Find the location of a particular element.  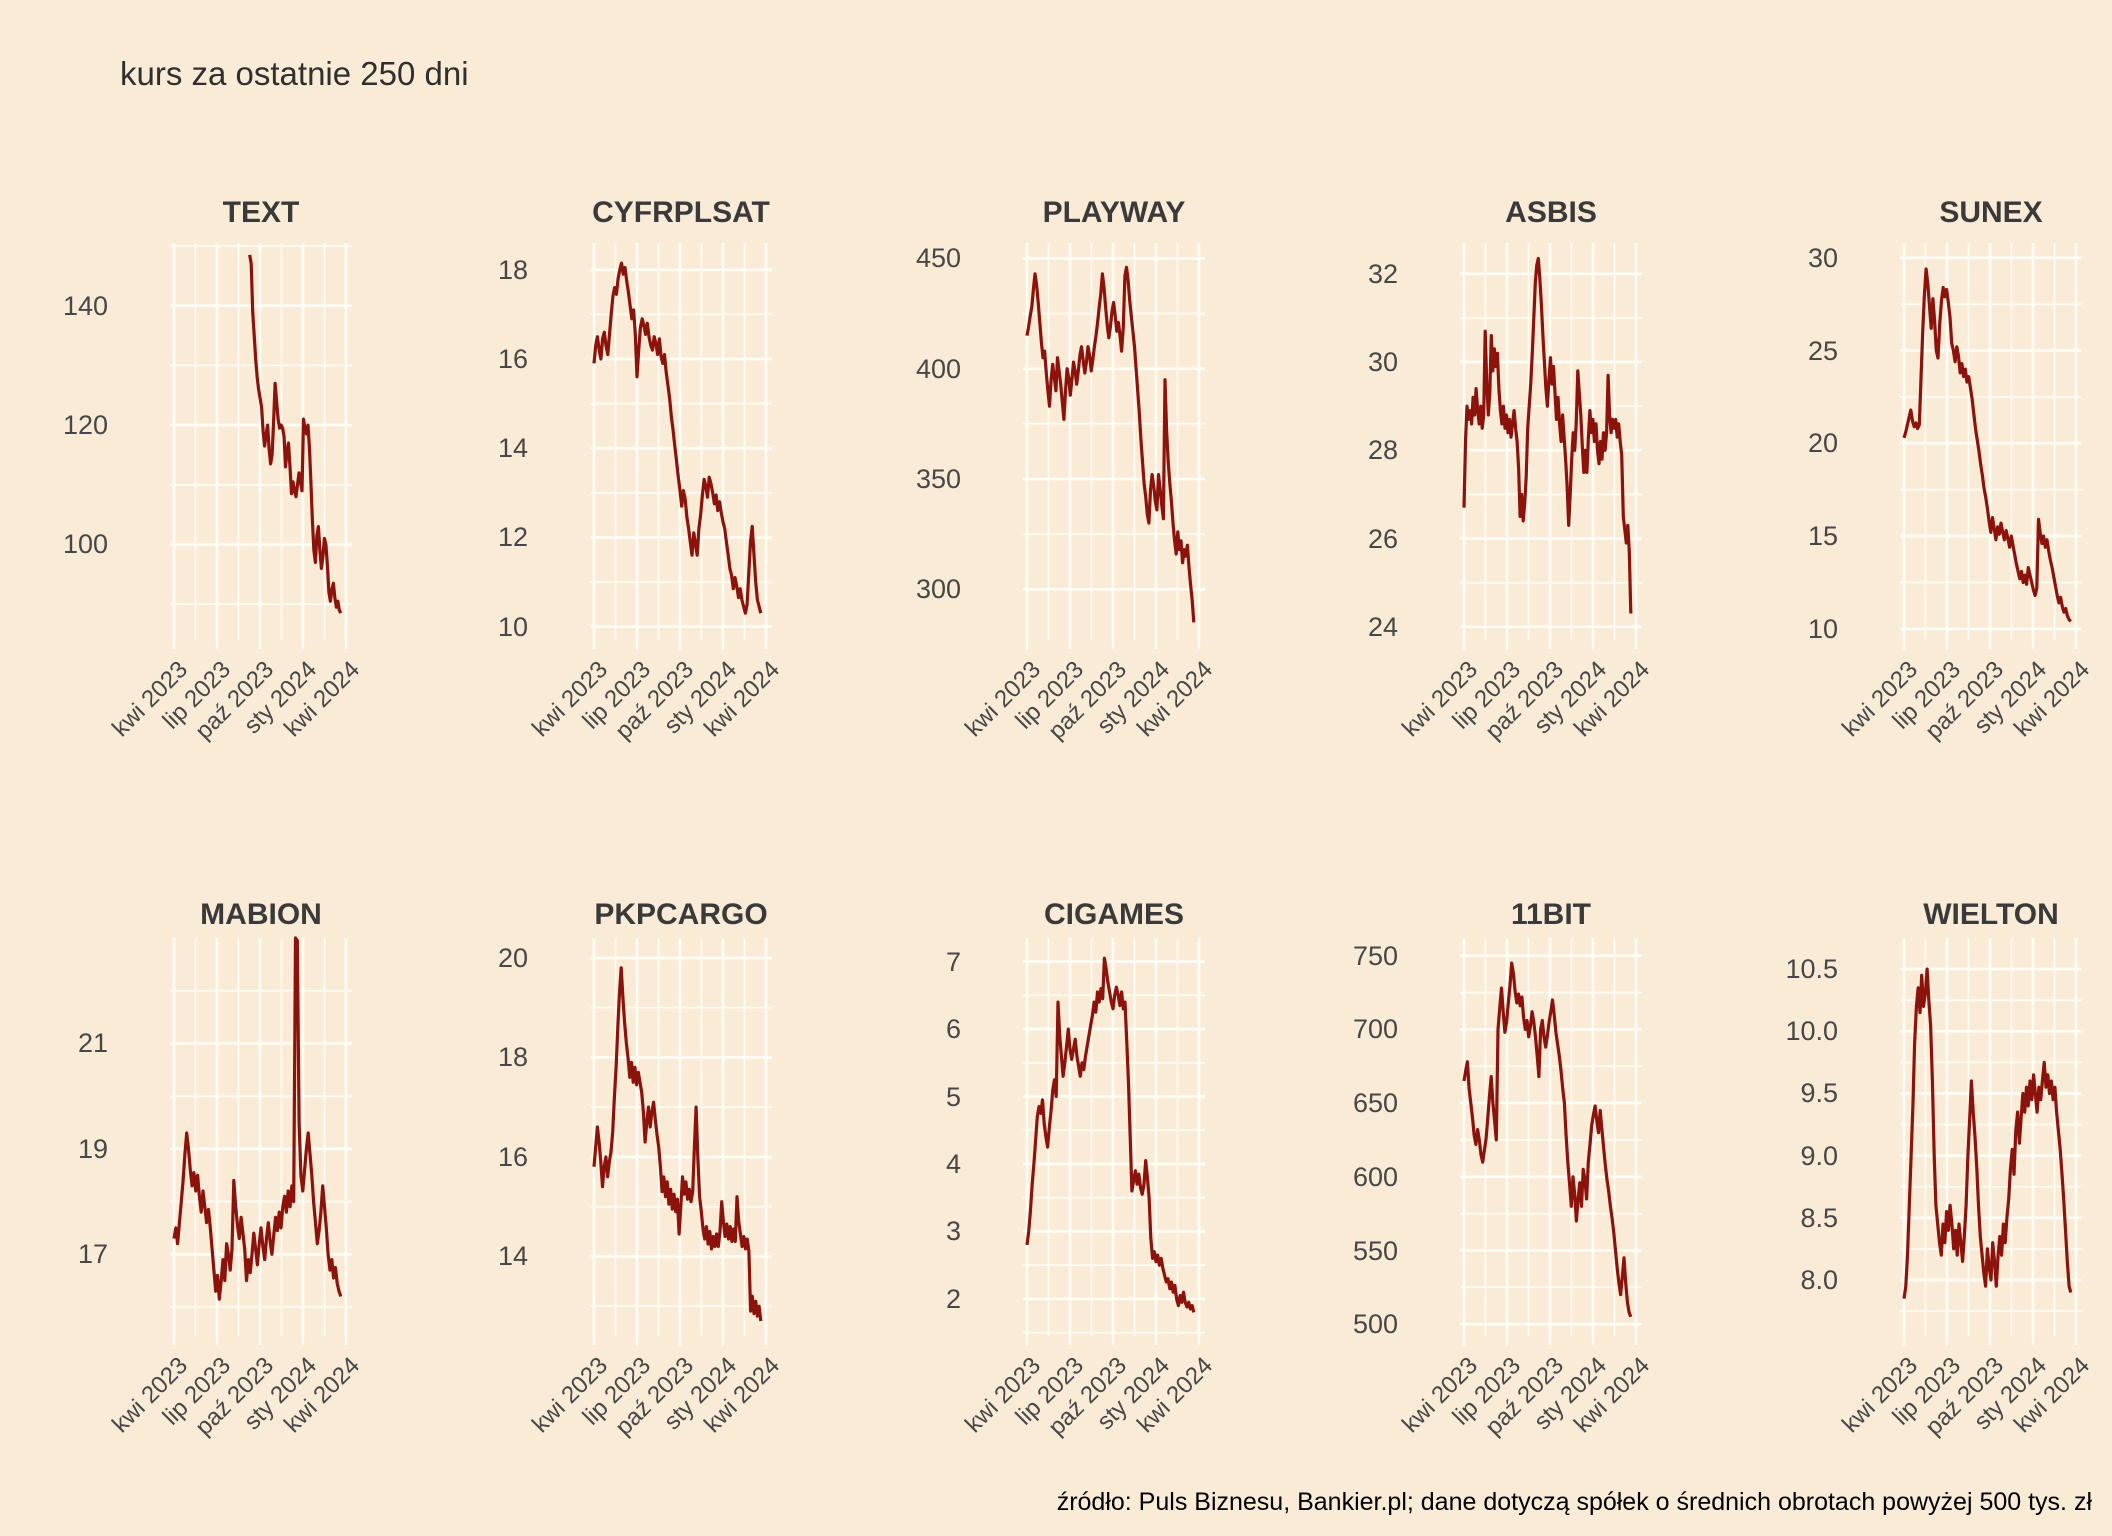

y-tick-label: 600 is located at coordinates (1375, 1176).